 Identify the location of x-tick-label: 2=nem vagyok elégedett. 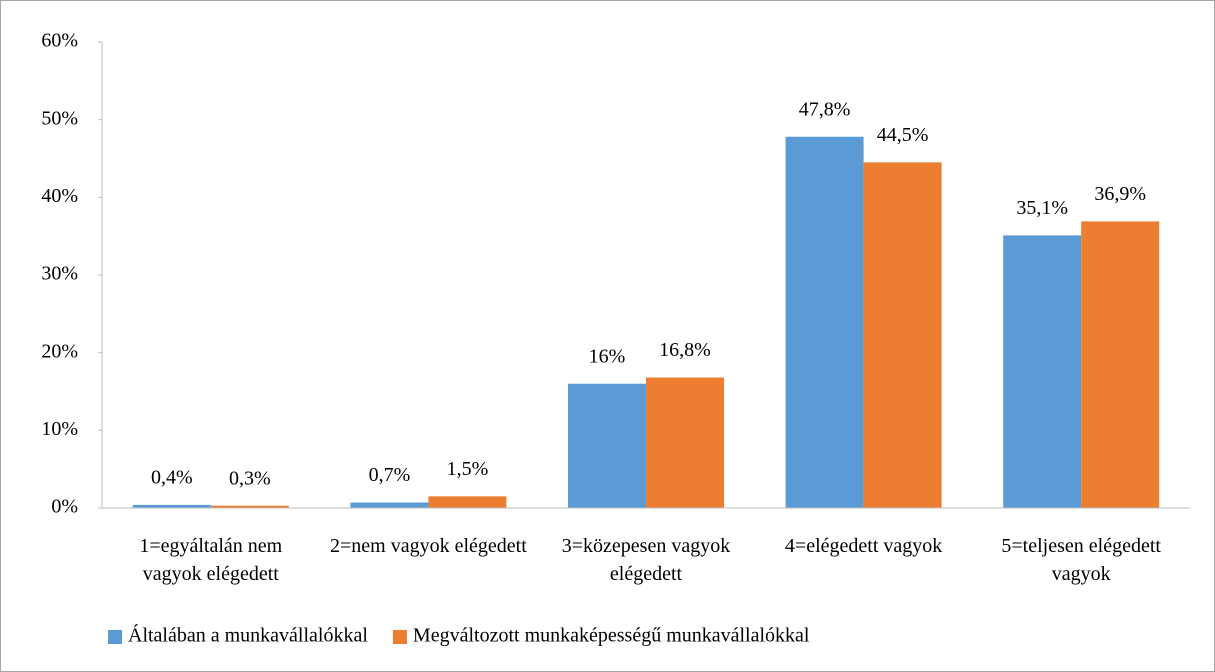
(428, 546).